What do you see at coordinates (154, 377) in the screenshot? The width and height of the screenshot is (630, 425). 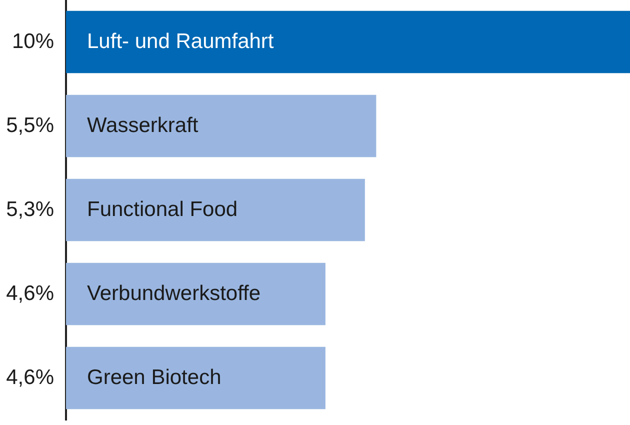 I see `y-tick-label: Green Biotech` at bounding box center [154, 377].